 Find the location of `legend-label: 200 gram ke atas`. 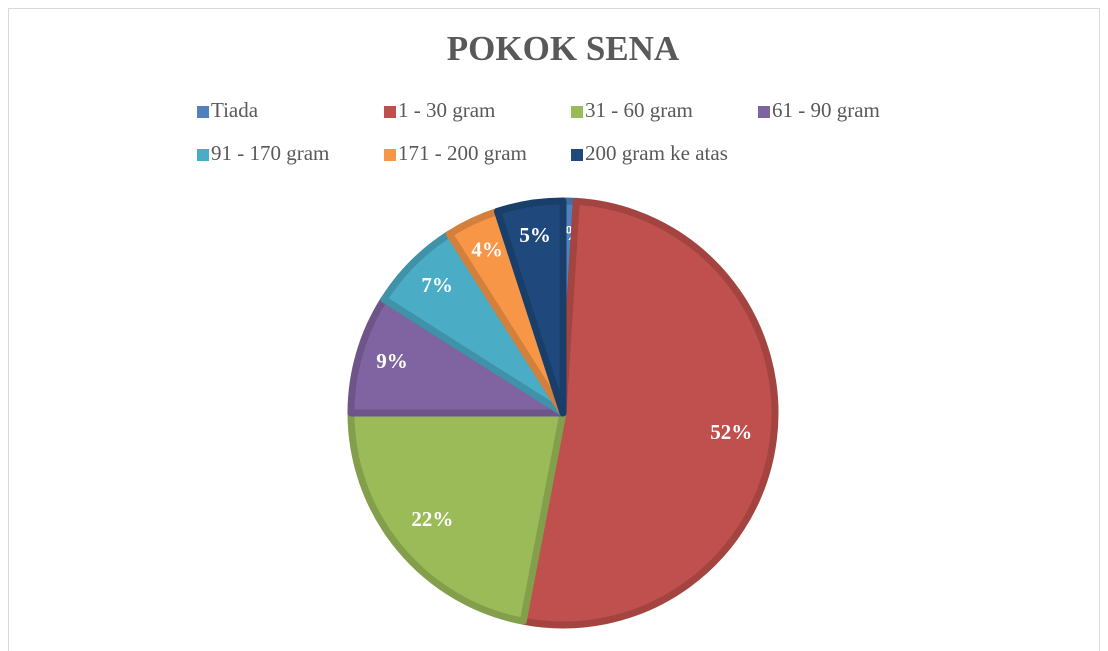

legend-label: 200 gram ke atas is located at coordinates (656, 153).